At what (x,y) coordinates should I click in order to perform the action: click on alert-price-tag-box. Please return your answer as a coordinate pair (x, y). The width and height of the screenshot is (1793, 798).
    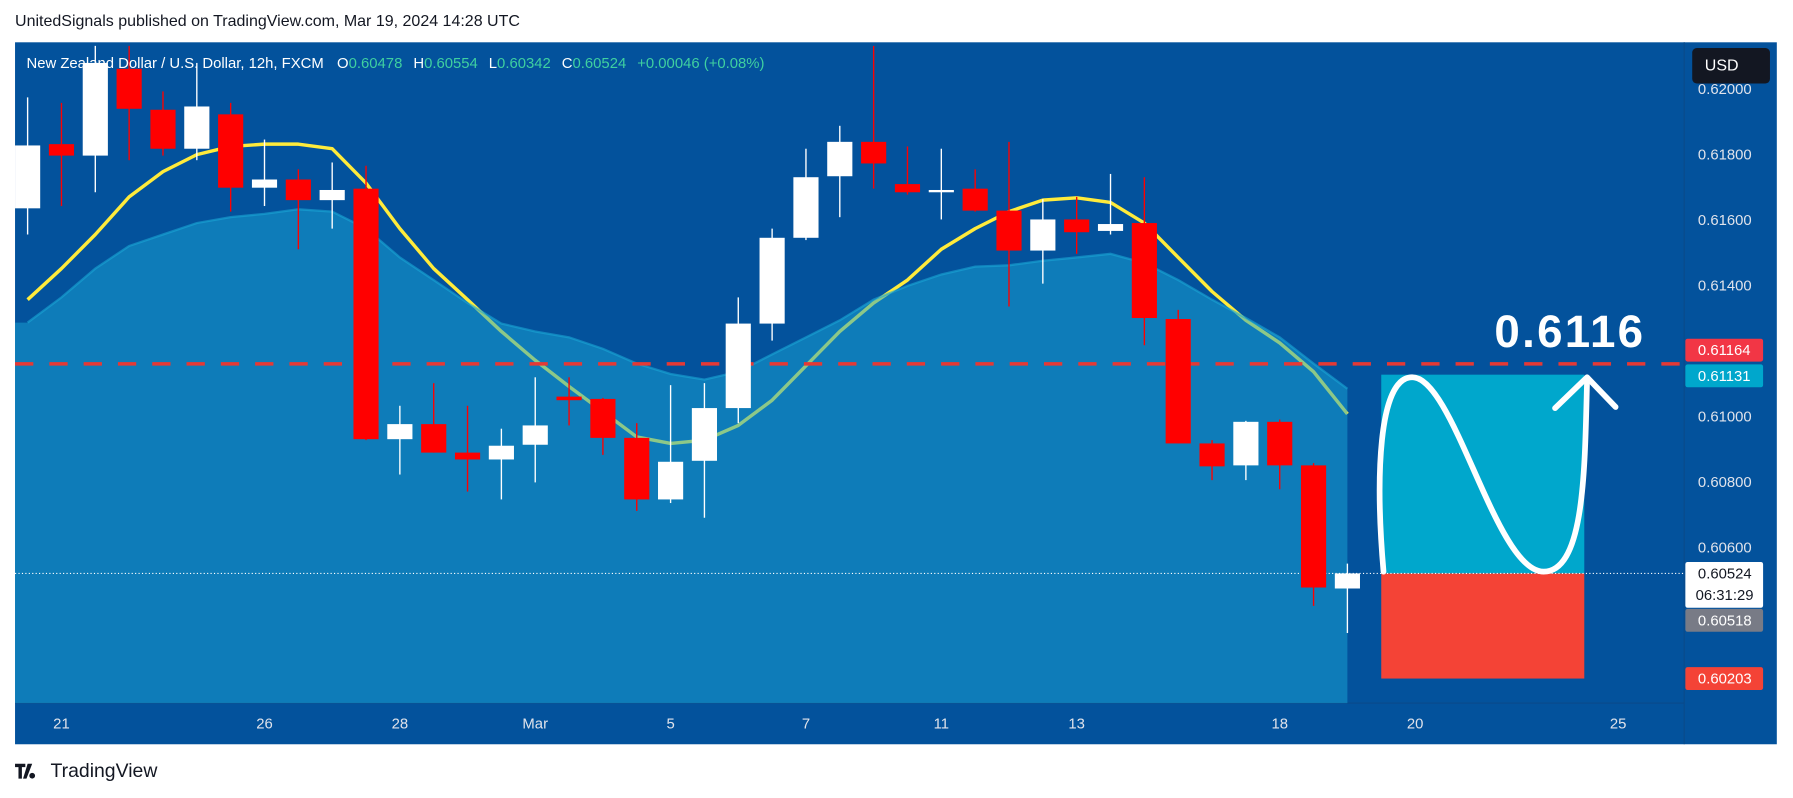
    Looking at the image, I should click on (1724, 350).